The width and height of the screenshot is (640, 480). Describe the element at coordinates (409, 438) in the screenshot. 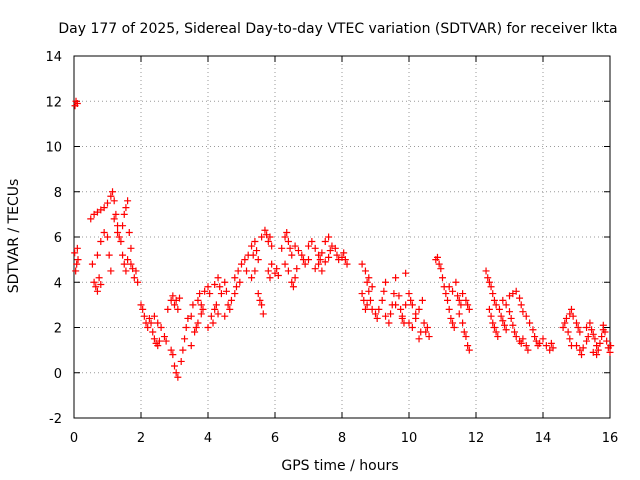

I see `x-tick-label: 10` at that location.